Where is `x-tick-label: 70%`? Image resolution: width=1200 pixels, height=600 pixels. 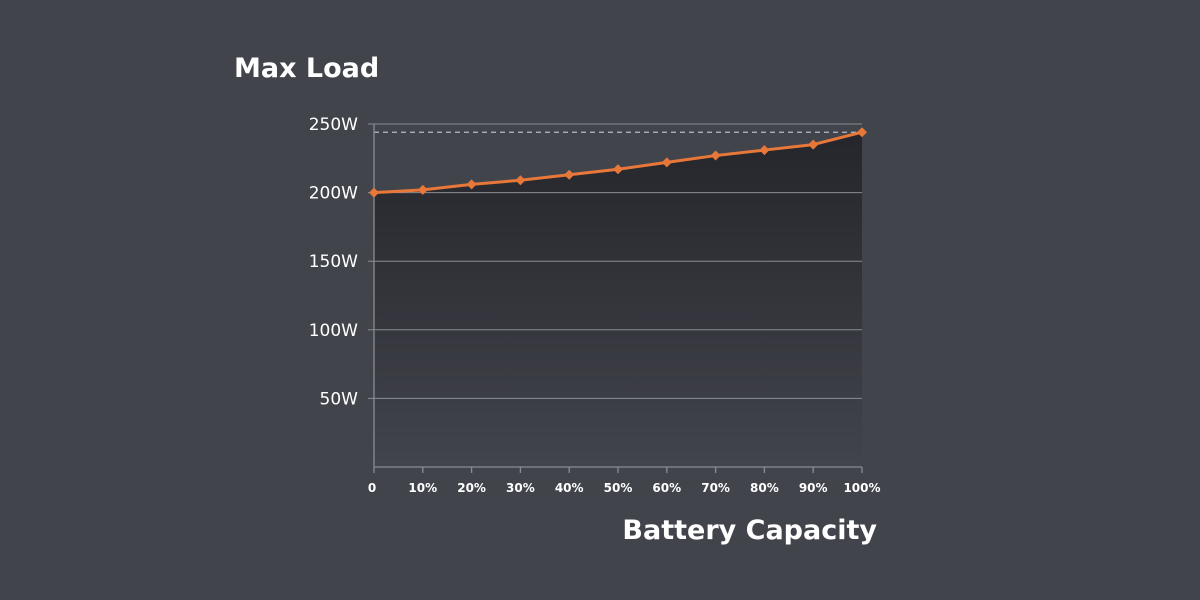 x-tick-label: 70% is located at coordinates (715, 488).